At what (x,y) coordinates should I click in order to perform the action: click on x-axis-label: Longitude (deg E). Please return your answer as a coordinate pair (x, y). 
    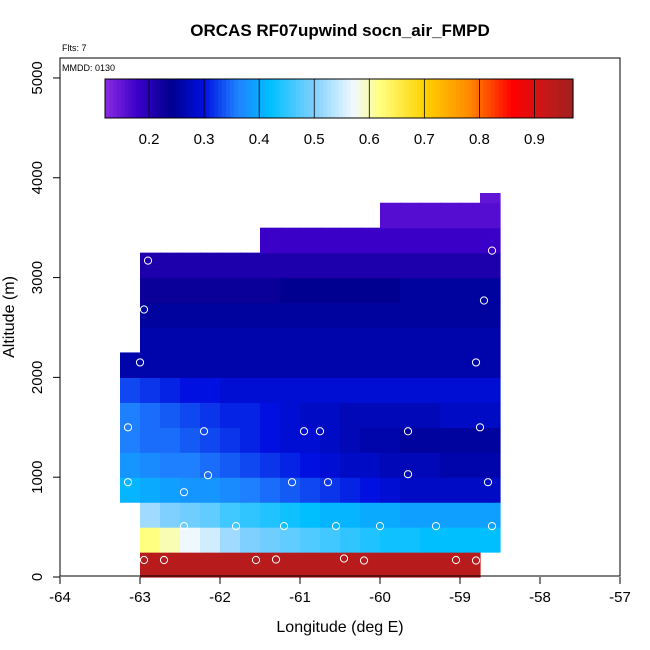
    Looking at the image, I should click on (339, 627).